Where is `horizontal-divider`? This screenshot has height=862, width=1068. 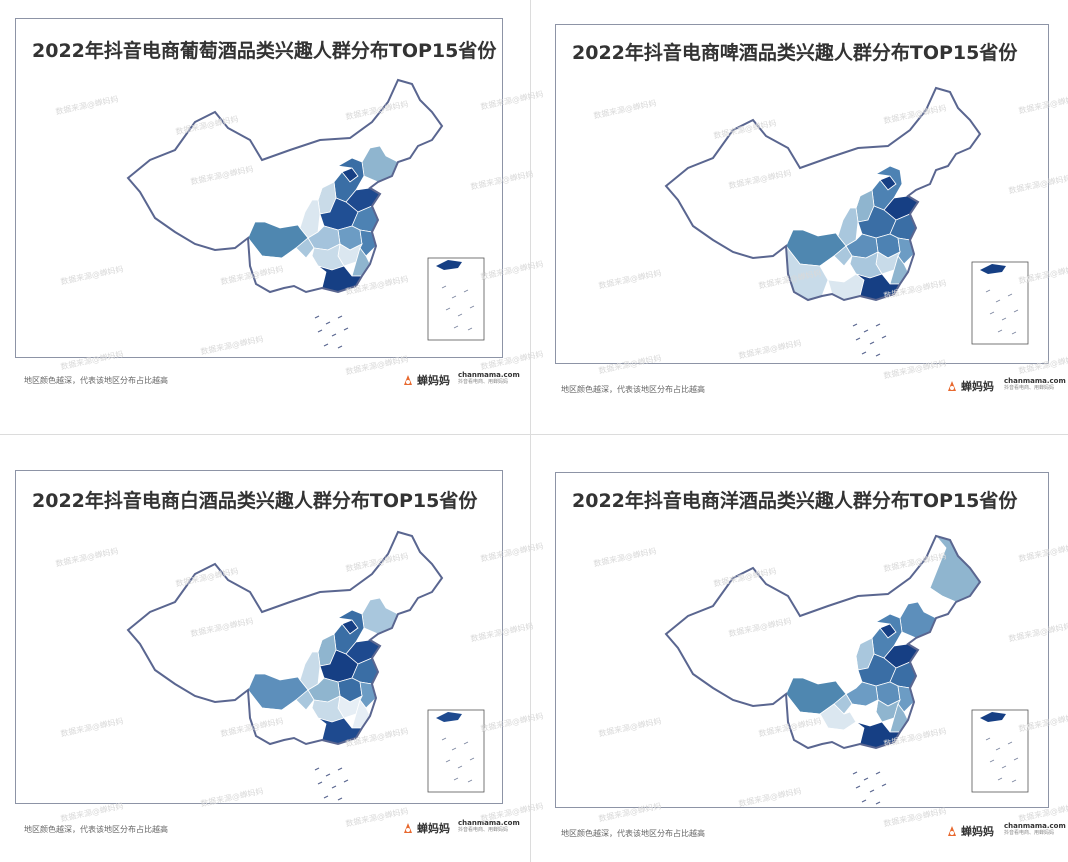 horizontal-divider is located at coordinates (534, 434).